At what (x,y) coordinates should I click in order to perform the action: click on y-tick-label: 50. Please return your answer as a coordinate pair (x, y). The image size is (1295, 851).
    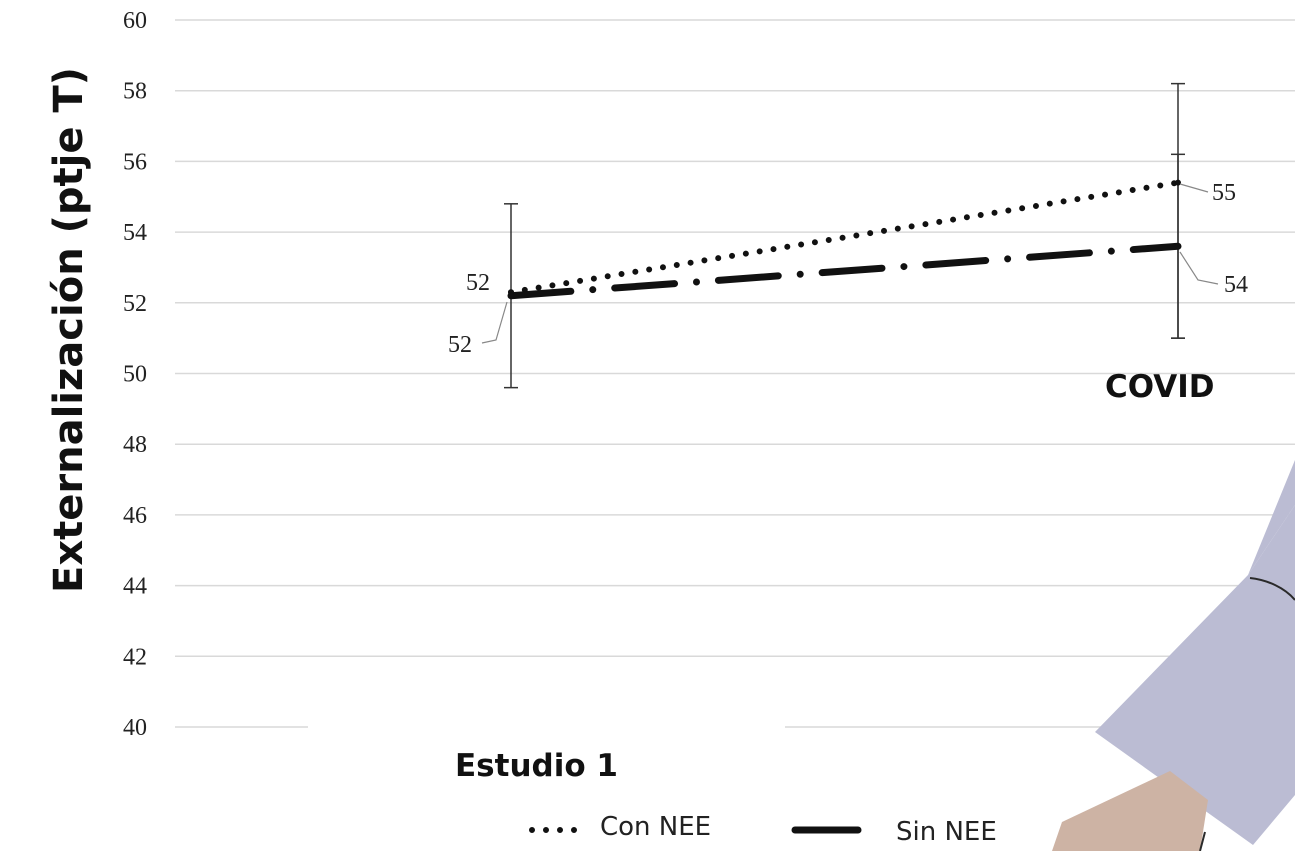
    Looking at the image, I should click on (135, 375).